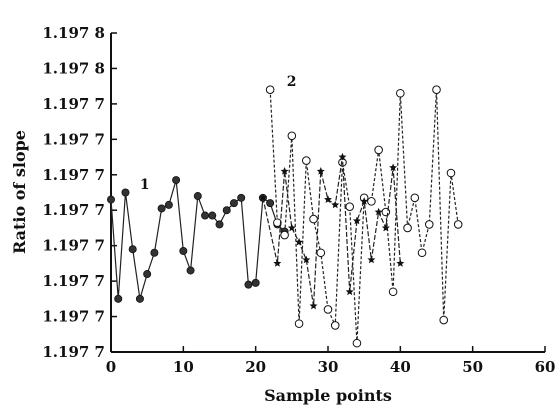  Describe the element at coordinates (400, 367) in the screenshot. I see `x-tick-label: 40` at that location.